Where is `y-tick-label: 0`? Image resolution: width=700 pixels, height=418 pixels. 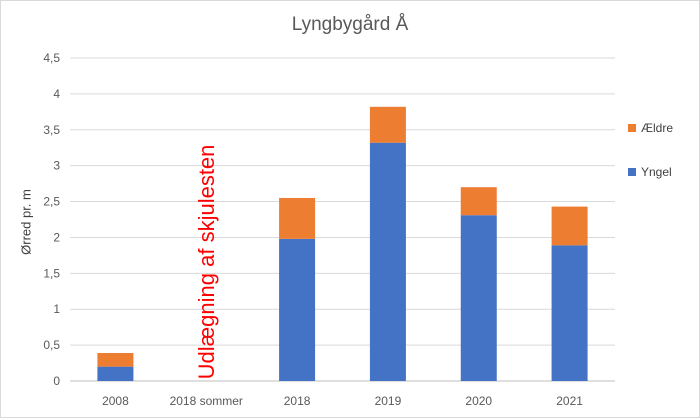 y-tick-label: 0 is located at coordinates (56, 381).